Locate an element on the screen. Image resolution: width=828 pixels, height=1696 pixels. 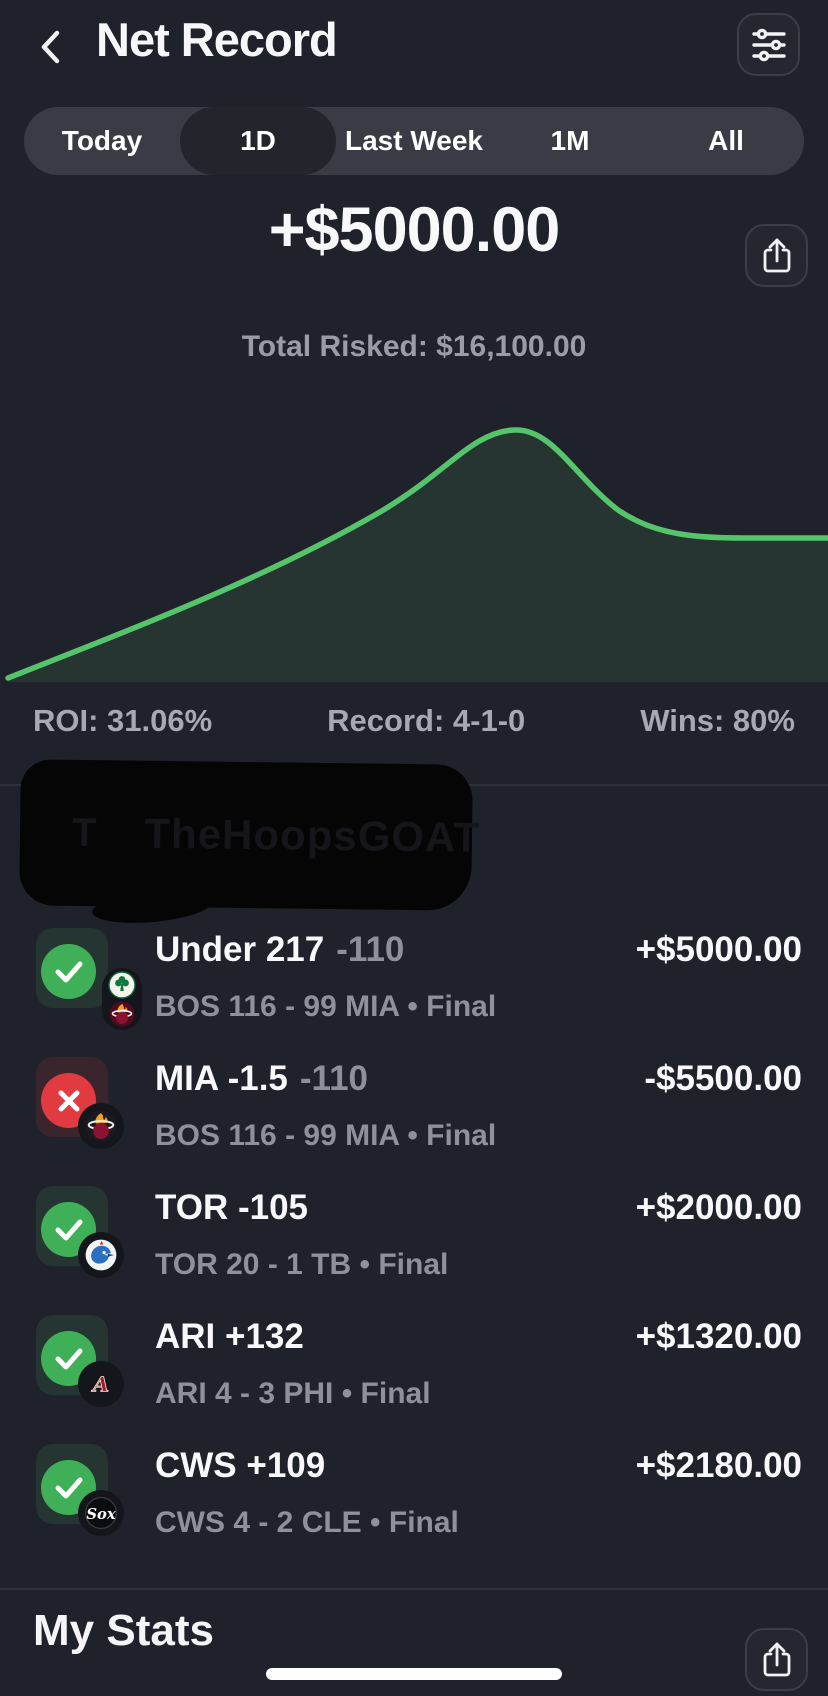
back-button is located at coordinates (50, 48).